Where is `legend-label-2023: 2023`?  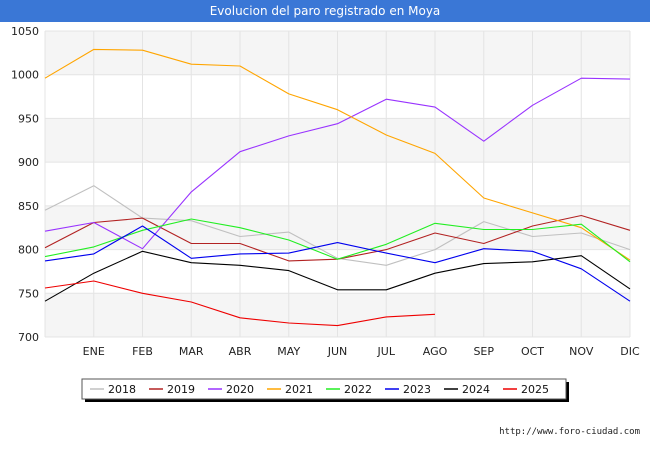 legend-label-2023: 2023 is located at coordinates (417, 389).